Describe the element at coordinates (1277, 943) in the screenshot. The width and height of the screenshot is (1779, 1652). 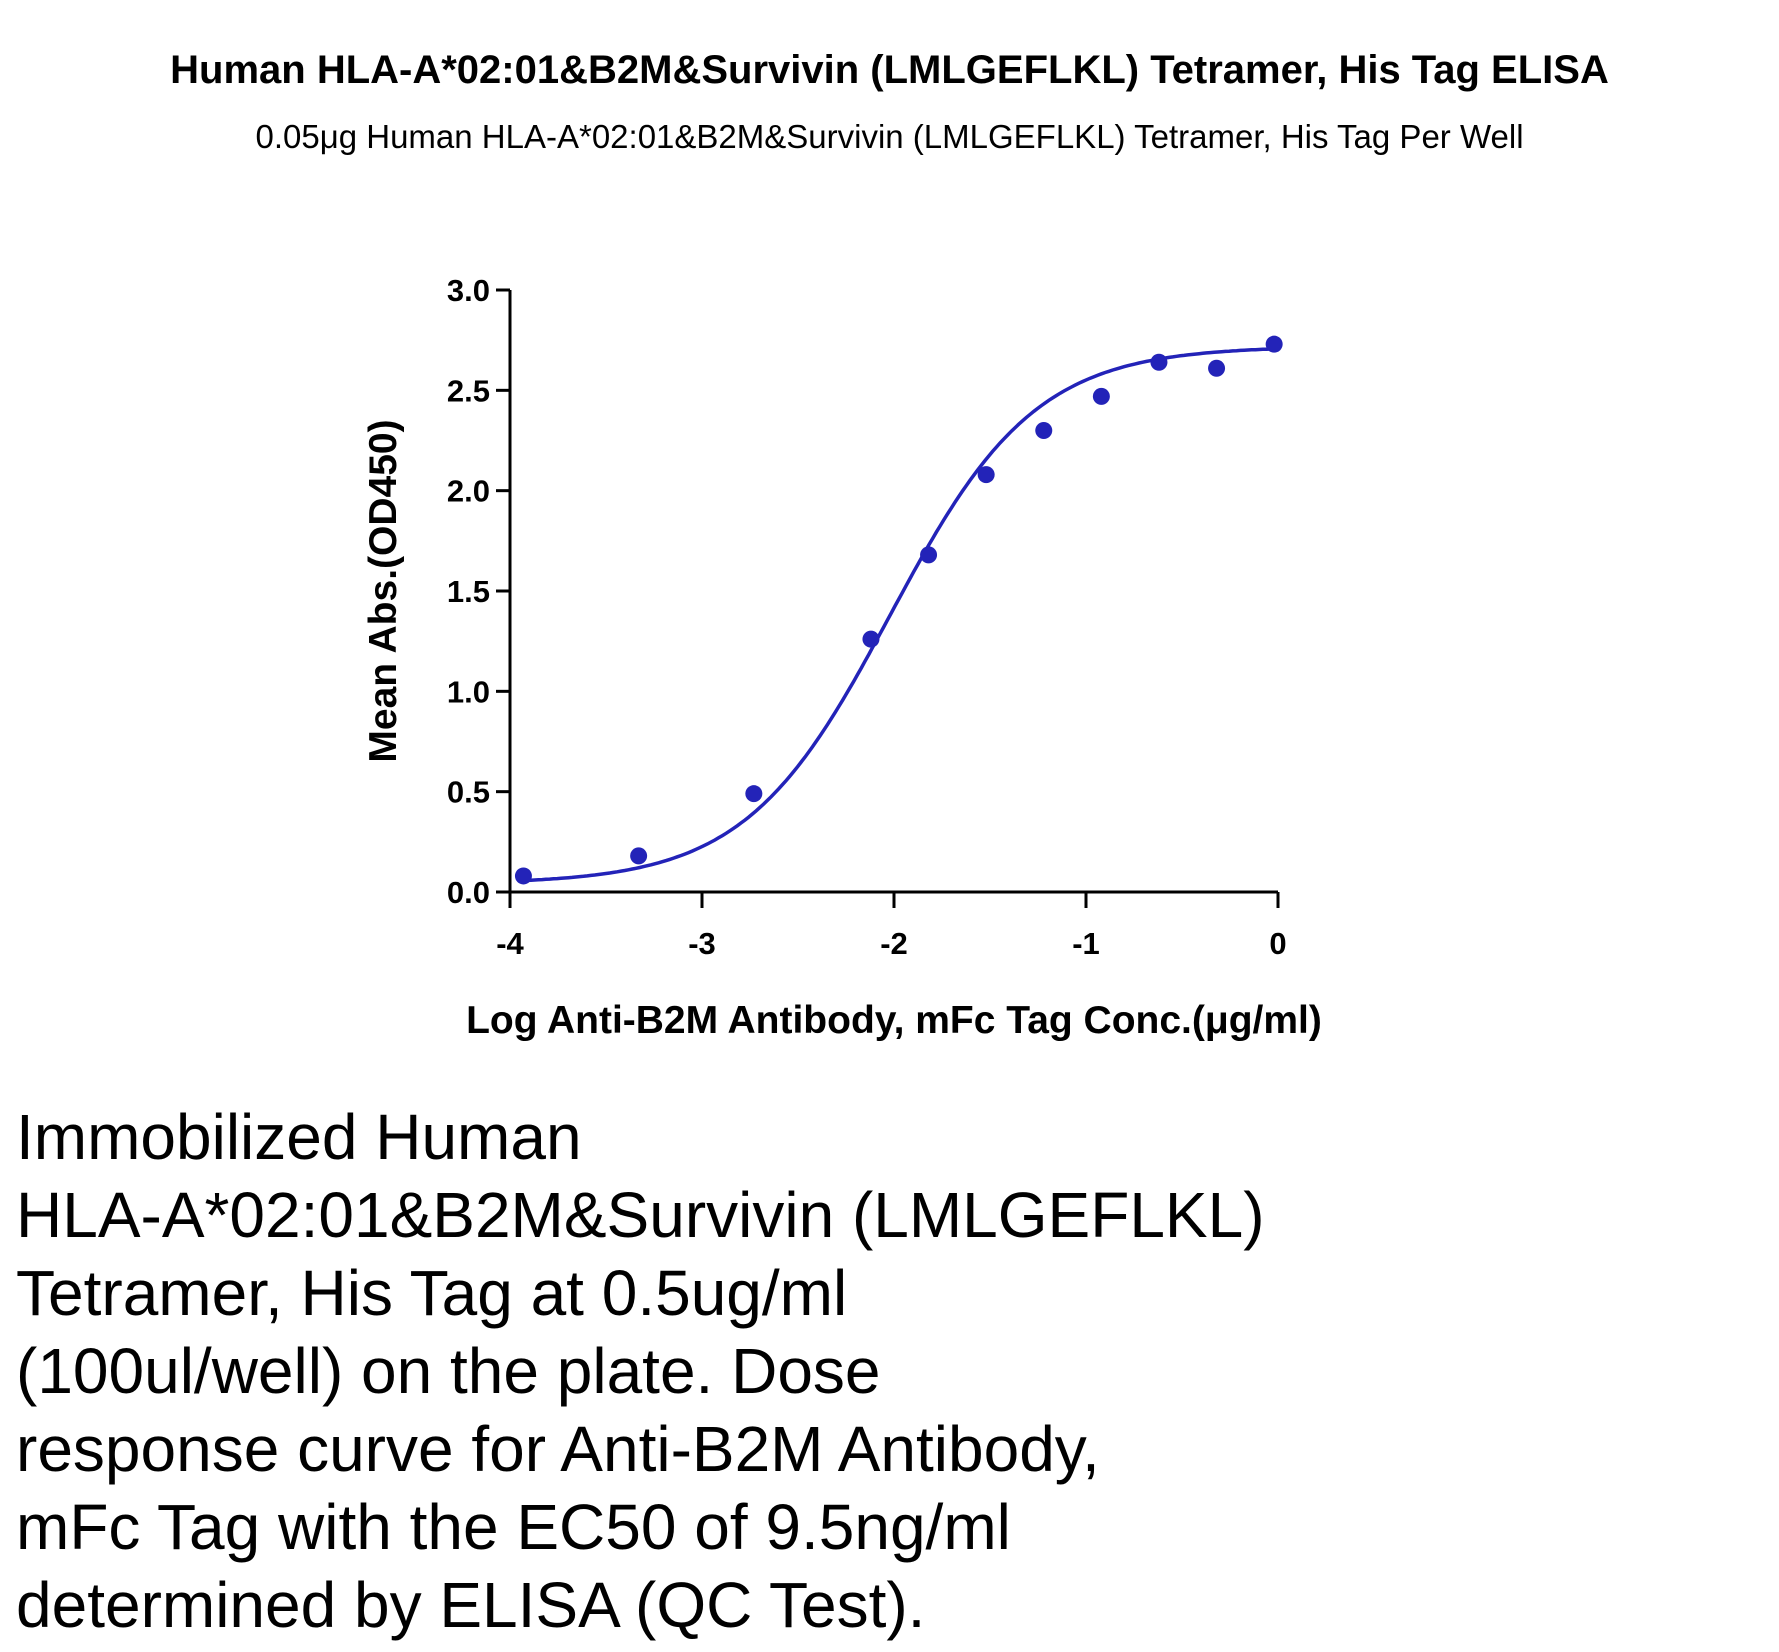
I see `x-tick-label: 0` at that location.